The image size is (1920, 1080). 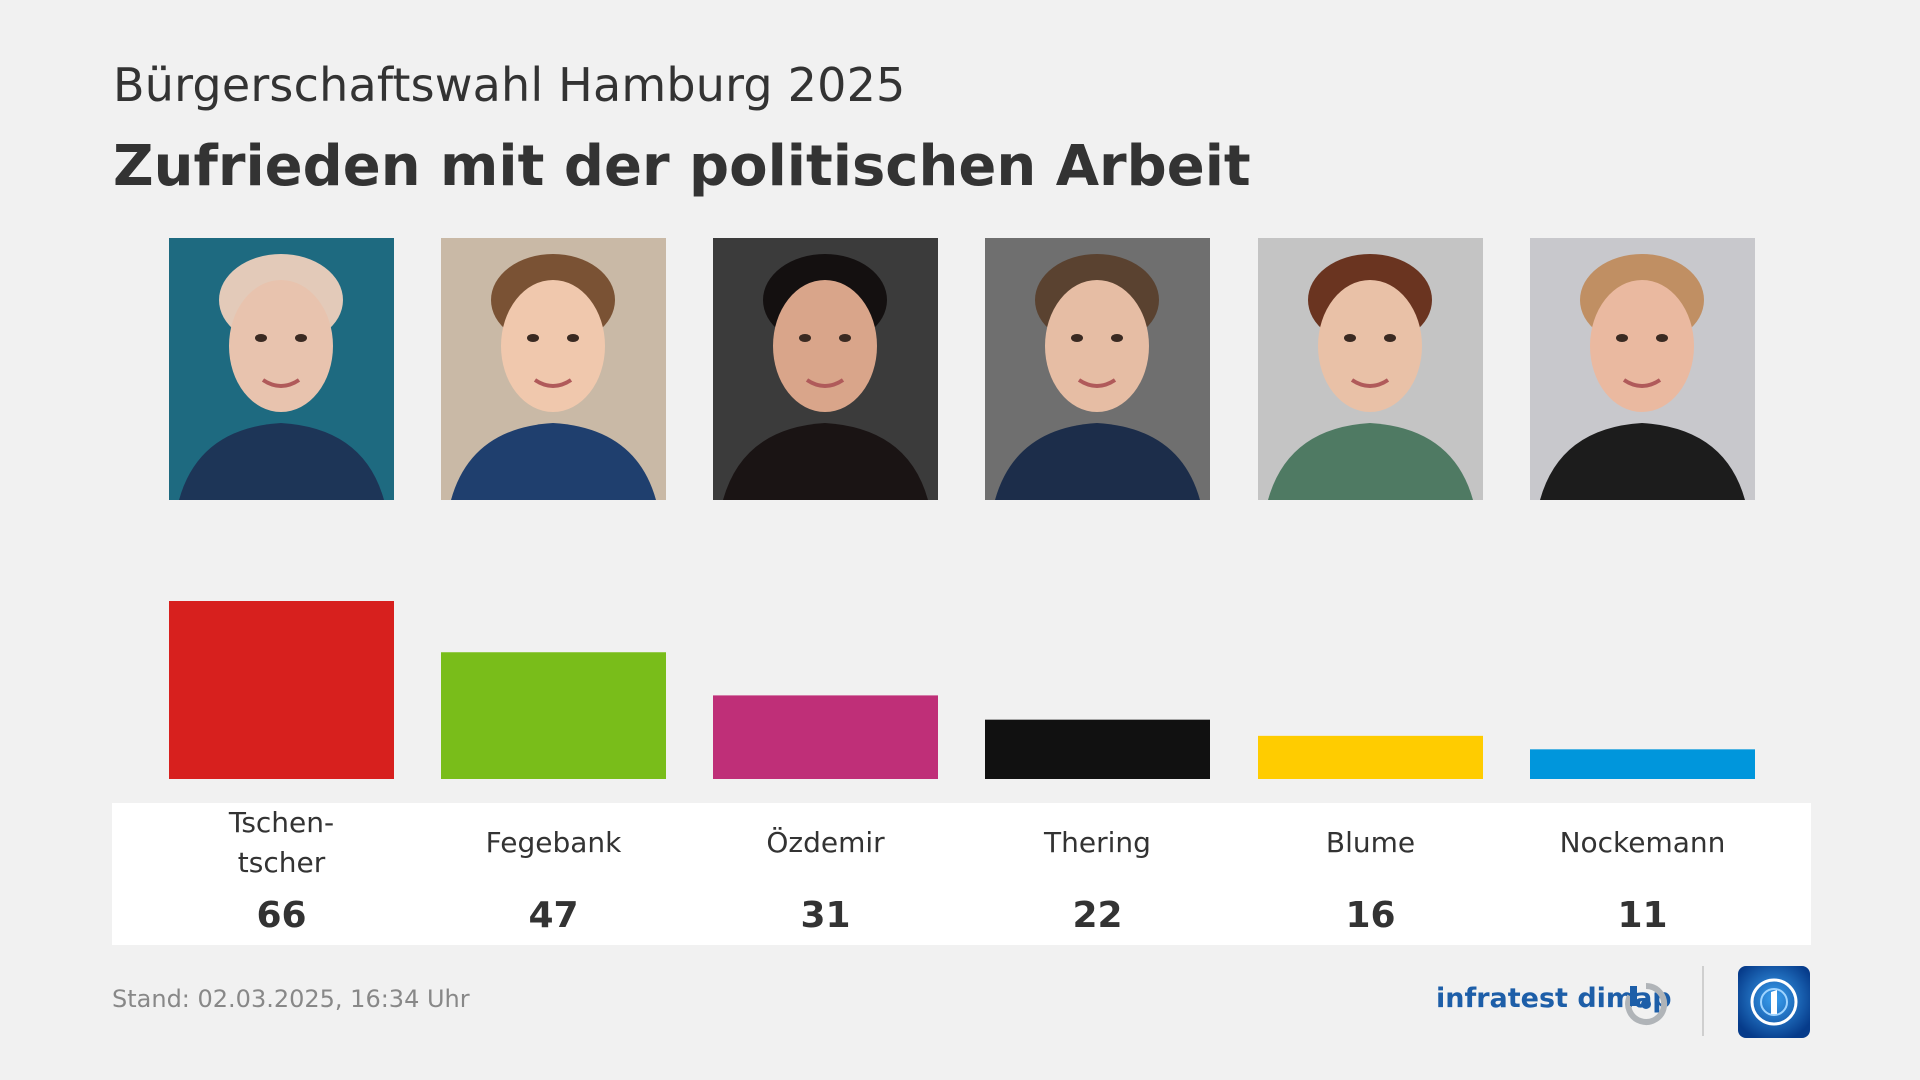 I want to click on chart-title: Zufrieden mit der politischen Arbeit, so click(x=682, y=166).